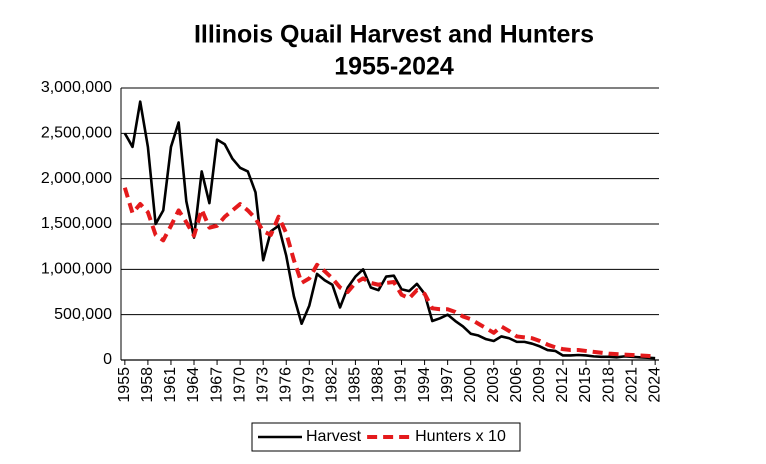 This screenshot has height=464, width=766. I want to click on x-tick-label: 1997, so click(447, 385).